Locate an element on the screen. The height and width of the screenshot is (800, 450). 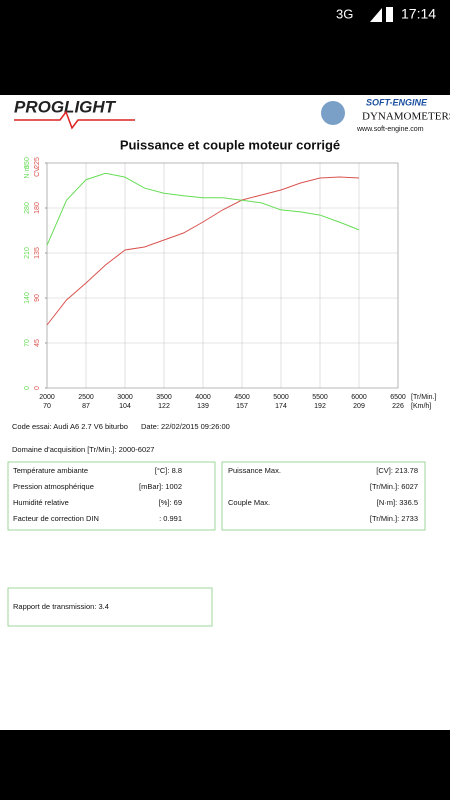
y-tick-label: 135 is located at coordinates (37, 253).